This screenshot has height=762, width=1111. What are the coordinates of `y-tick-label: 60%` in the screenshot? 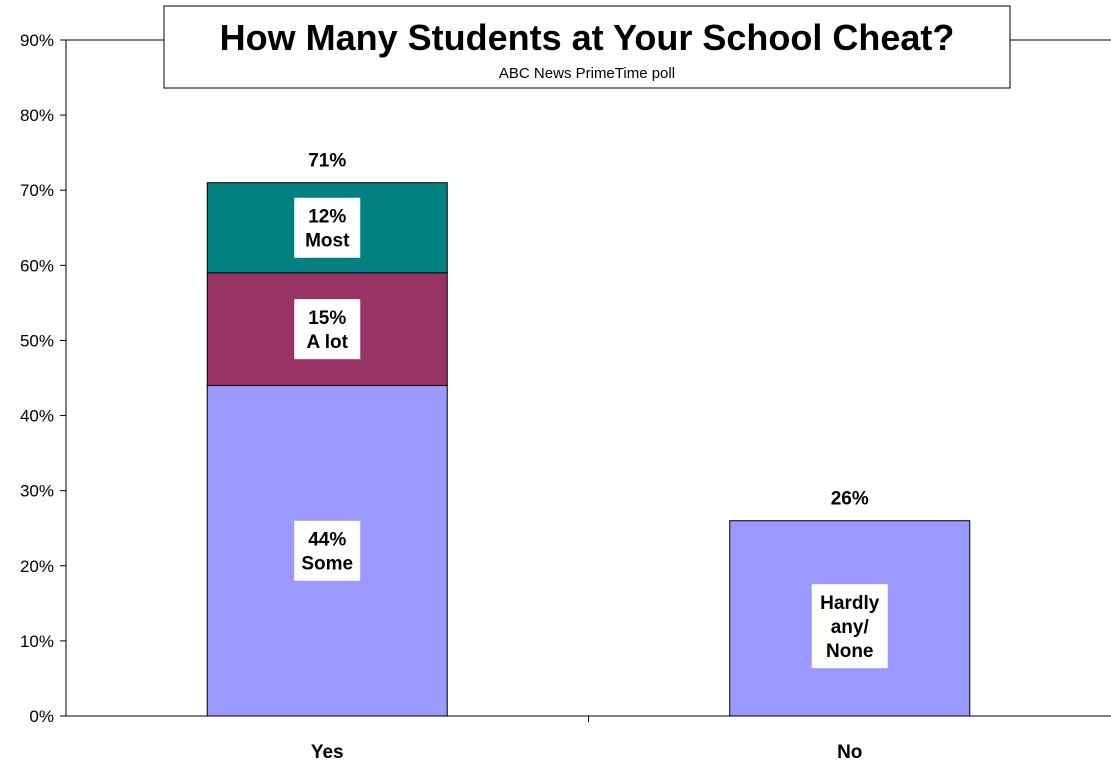 It's located at (37, 265).